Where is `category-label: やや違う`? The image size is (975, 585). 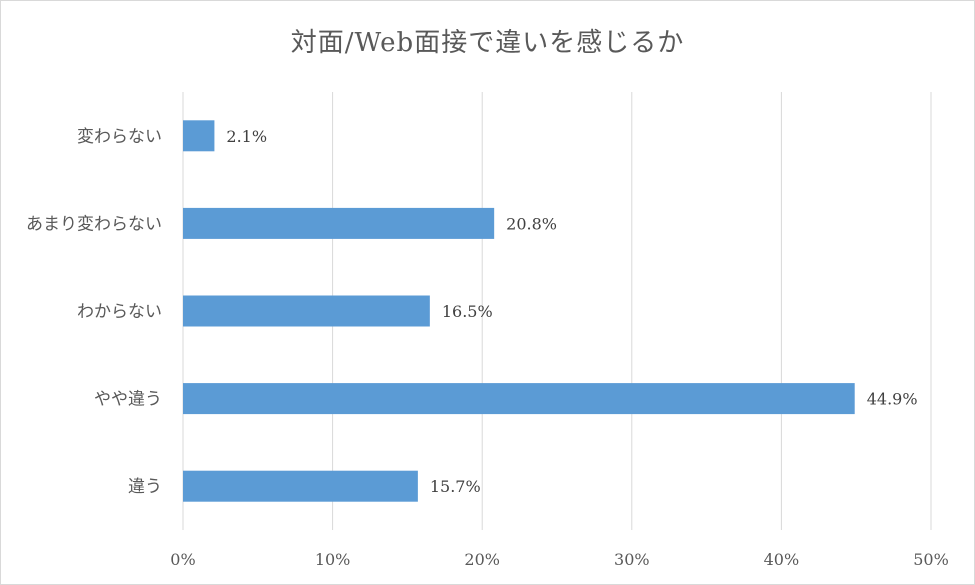 category-label: やや違う is located at coordinates (128, 400).